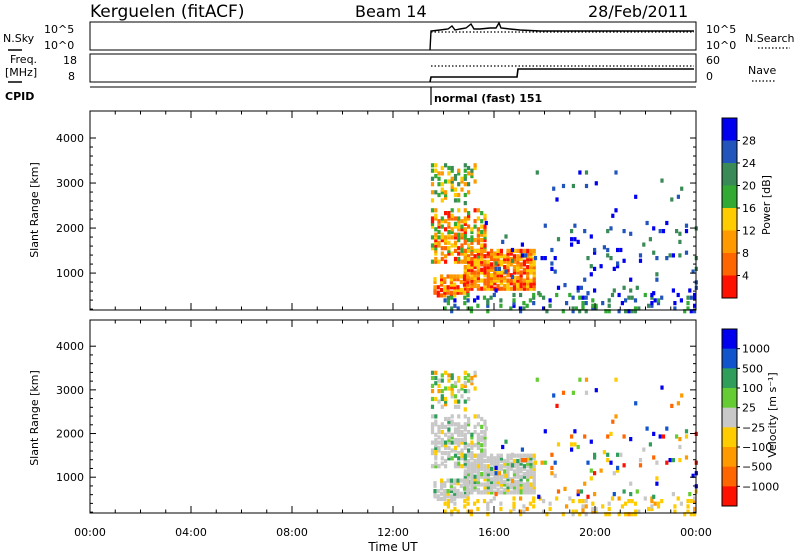  I want to click on freq-label-line1: Freq., so click(23, 59).